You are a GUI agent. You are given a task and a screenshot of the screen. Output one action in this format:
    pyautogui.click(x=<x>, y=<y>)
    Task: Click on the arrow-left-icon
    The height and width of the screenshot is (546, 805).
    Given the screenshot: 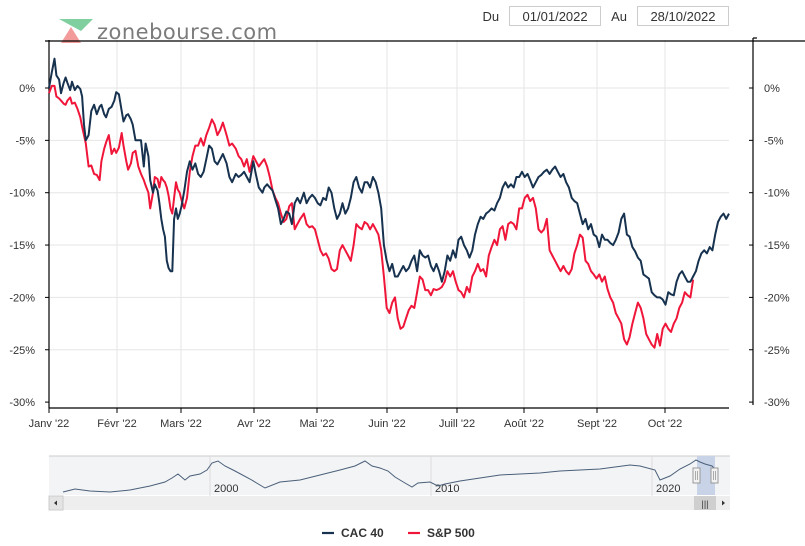 What is the action you would take?
    pyautogui.click(x=55, y=503)
    